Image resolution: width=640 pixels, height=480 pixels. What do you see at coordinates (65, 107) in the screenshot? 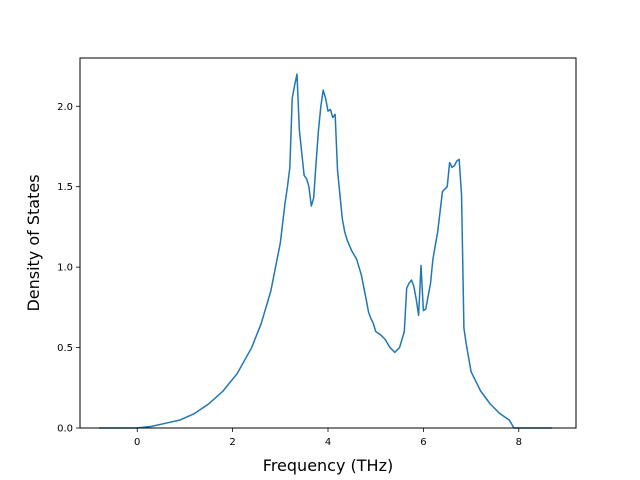
I see `y-tick-label: 2.0` at bounding box center [65, 107].